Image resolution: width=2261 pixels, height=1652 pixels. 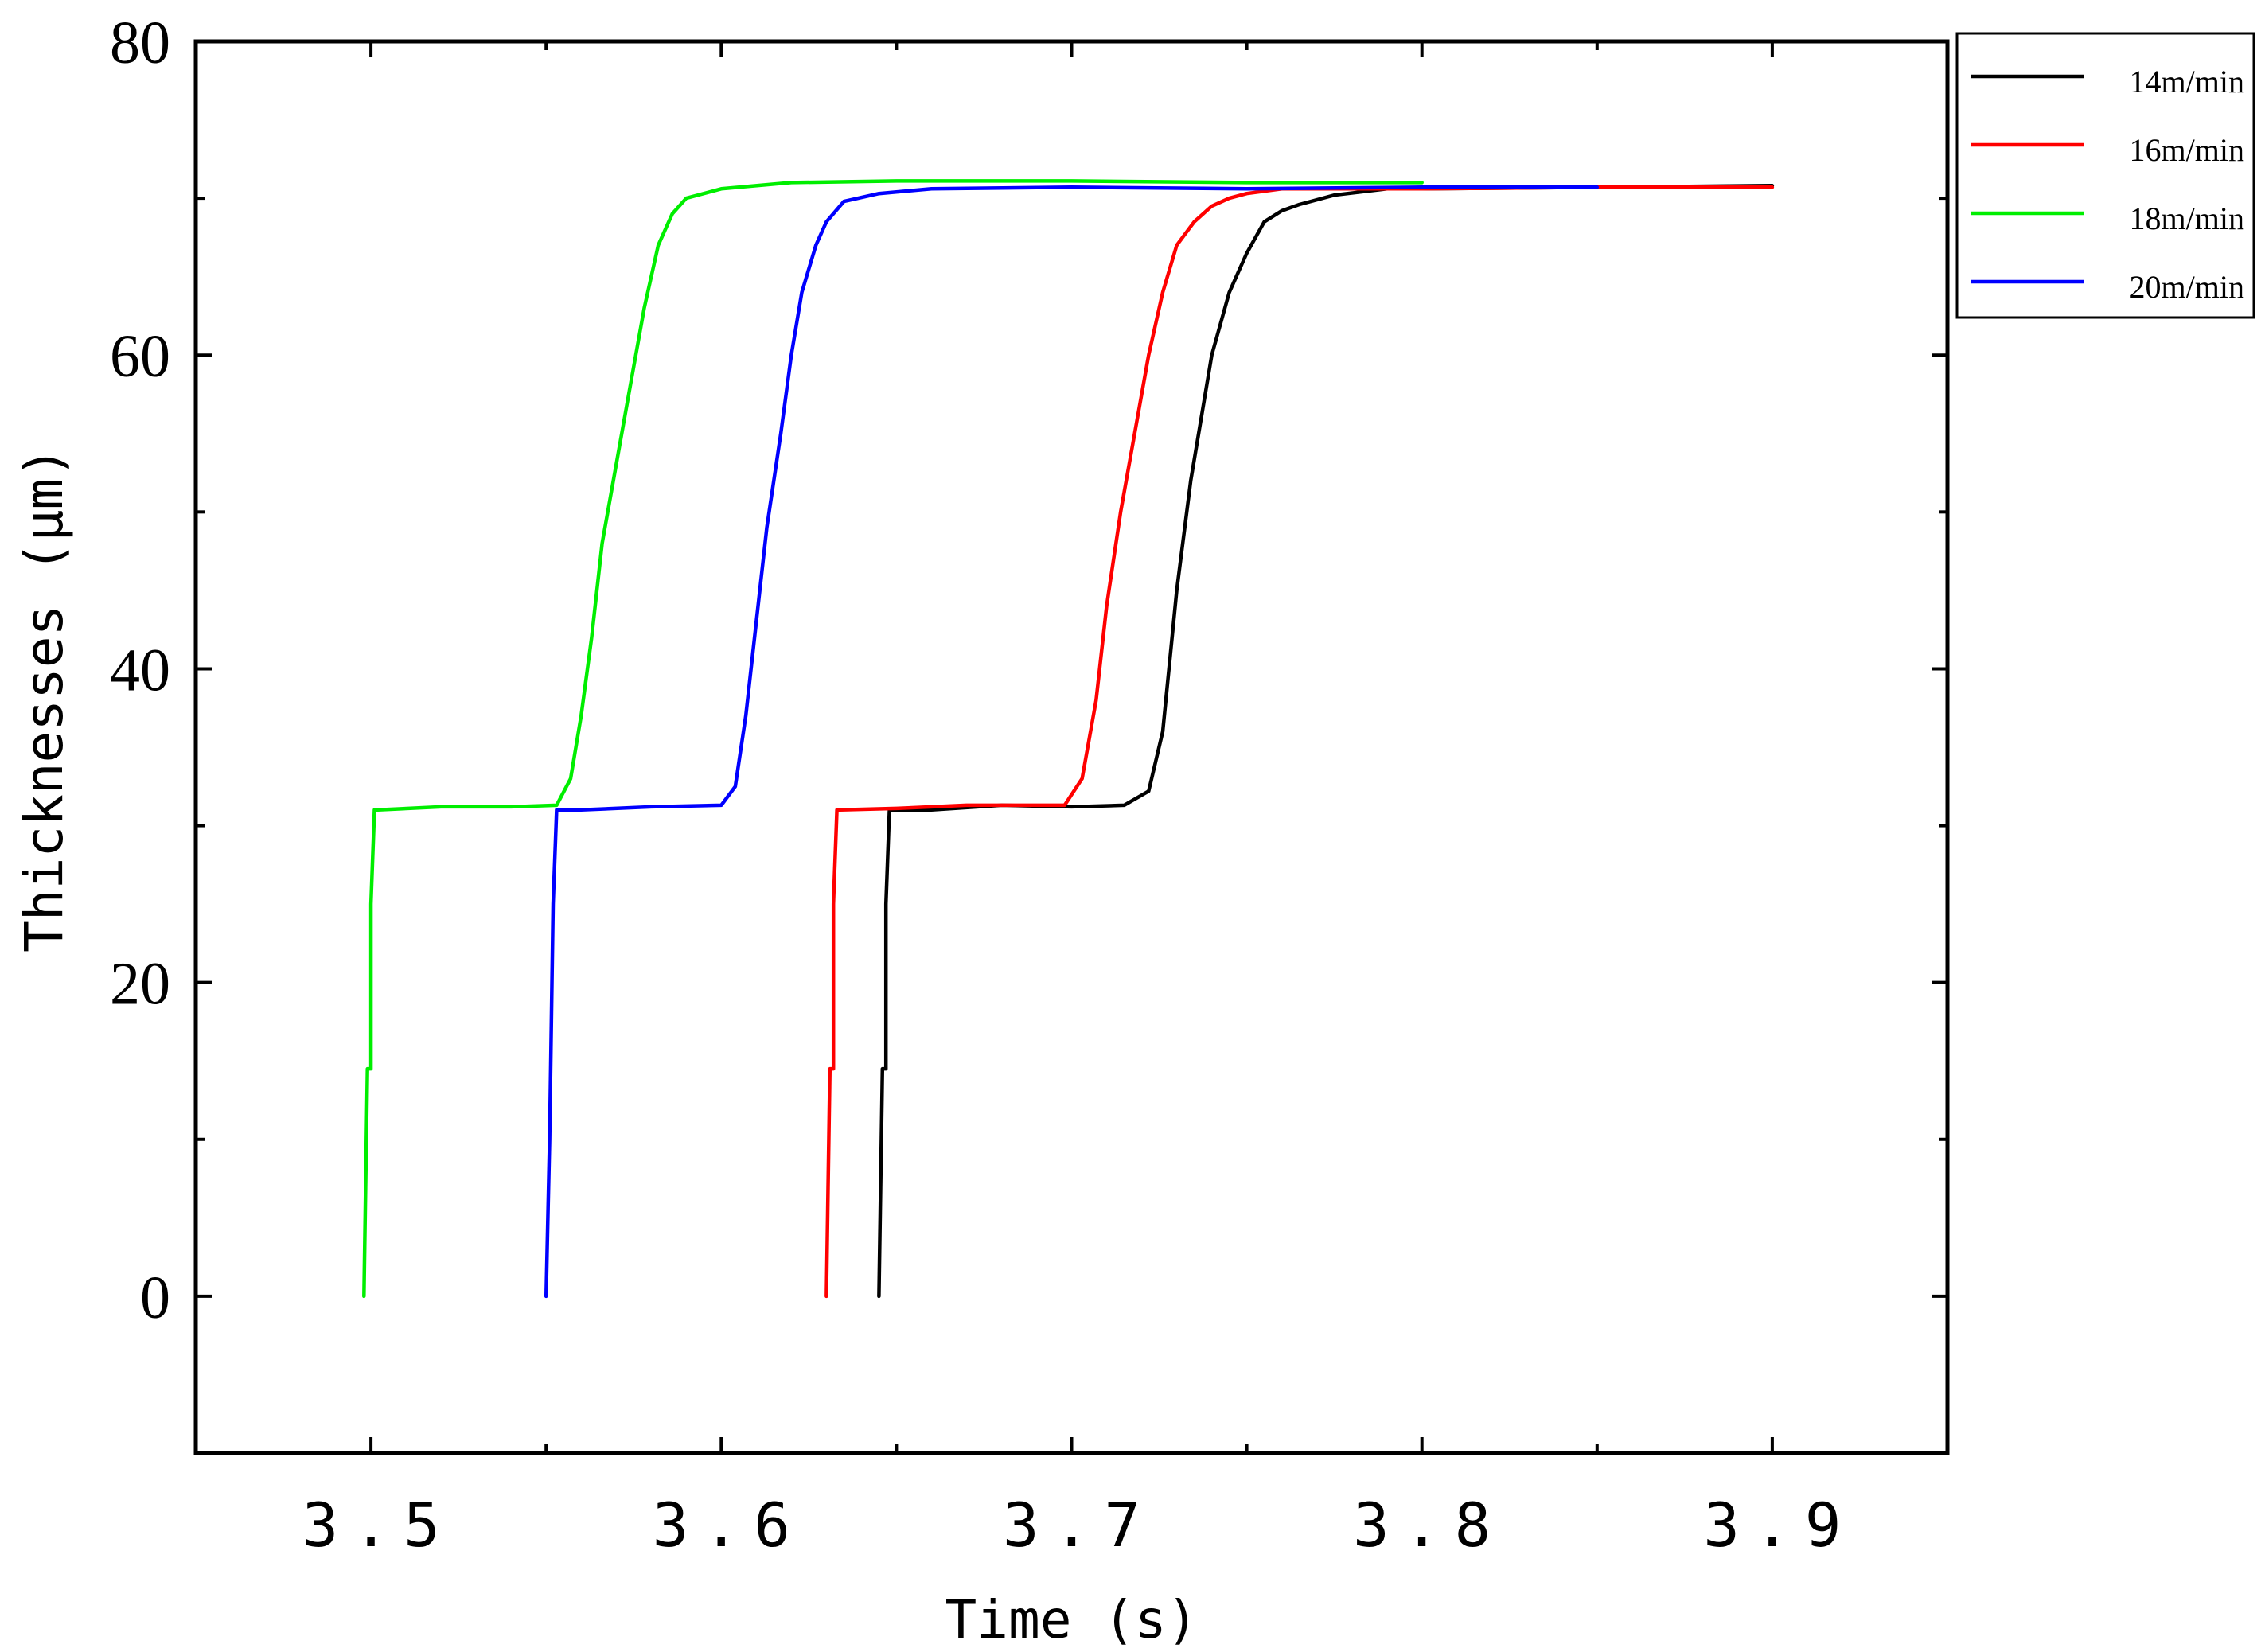 I want to click on y-tick-label: 0, so click(x=155, y=1297).